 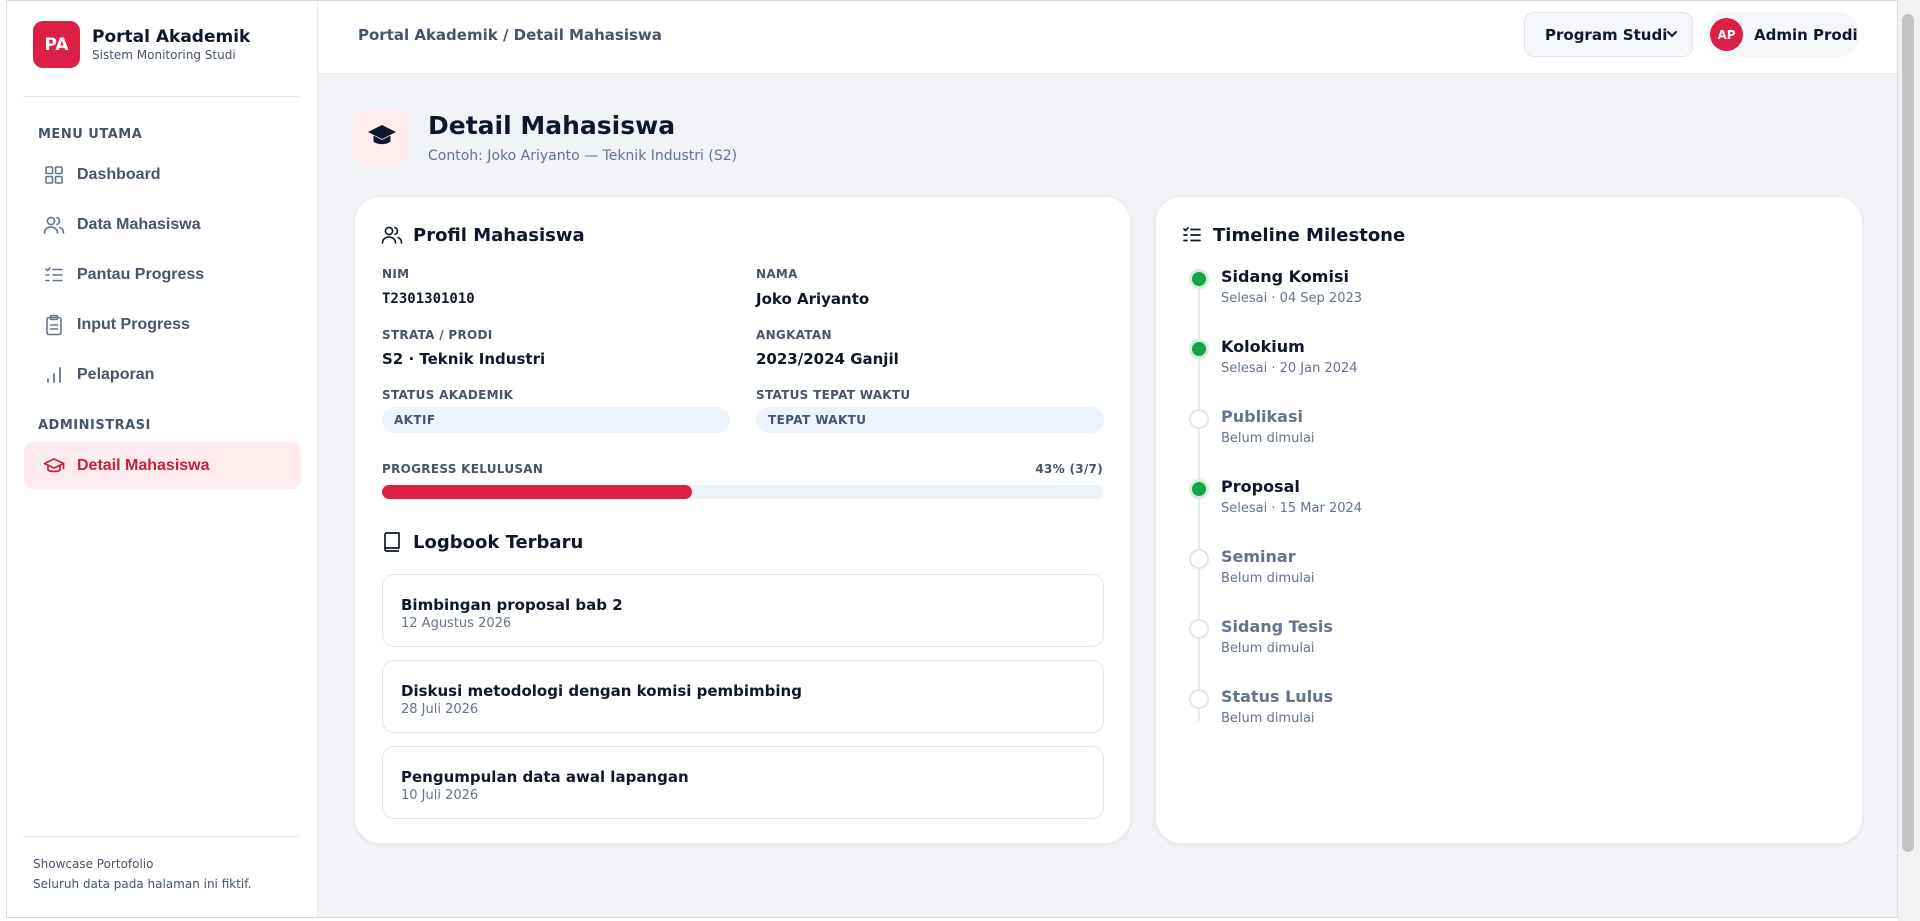 I want to click on sidebar-footer-divider, so click(x=161, y=836).